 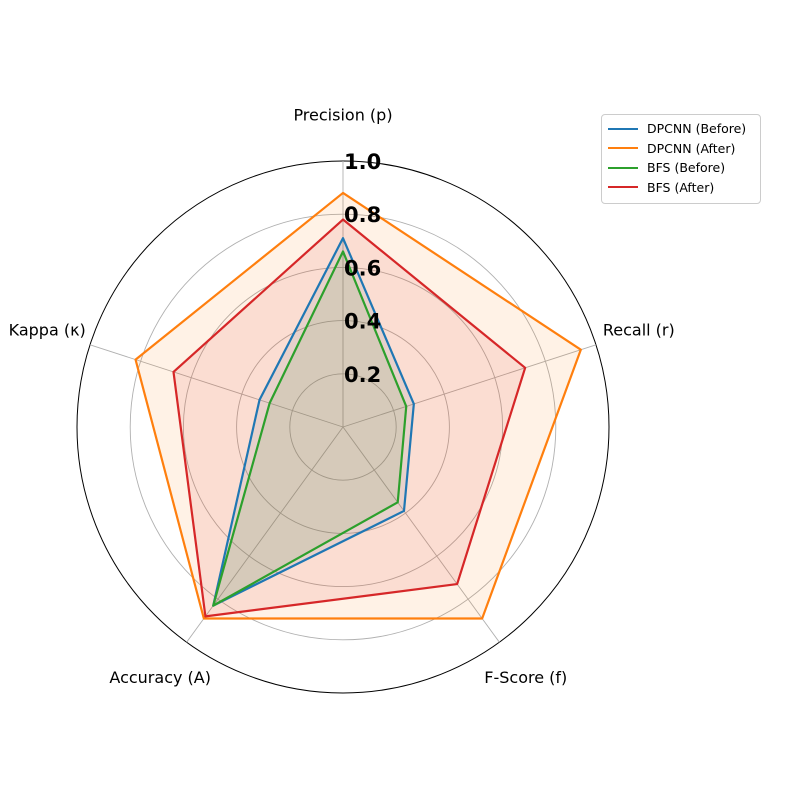 I want to click on axis-label: Accuracy (A), so click(x=160, y=677).